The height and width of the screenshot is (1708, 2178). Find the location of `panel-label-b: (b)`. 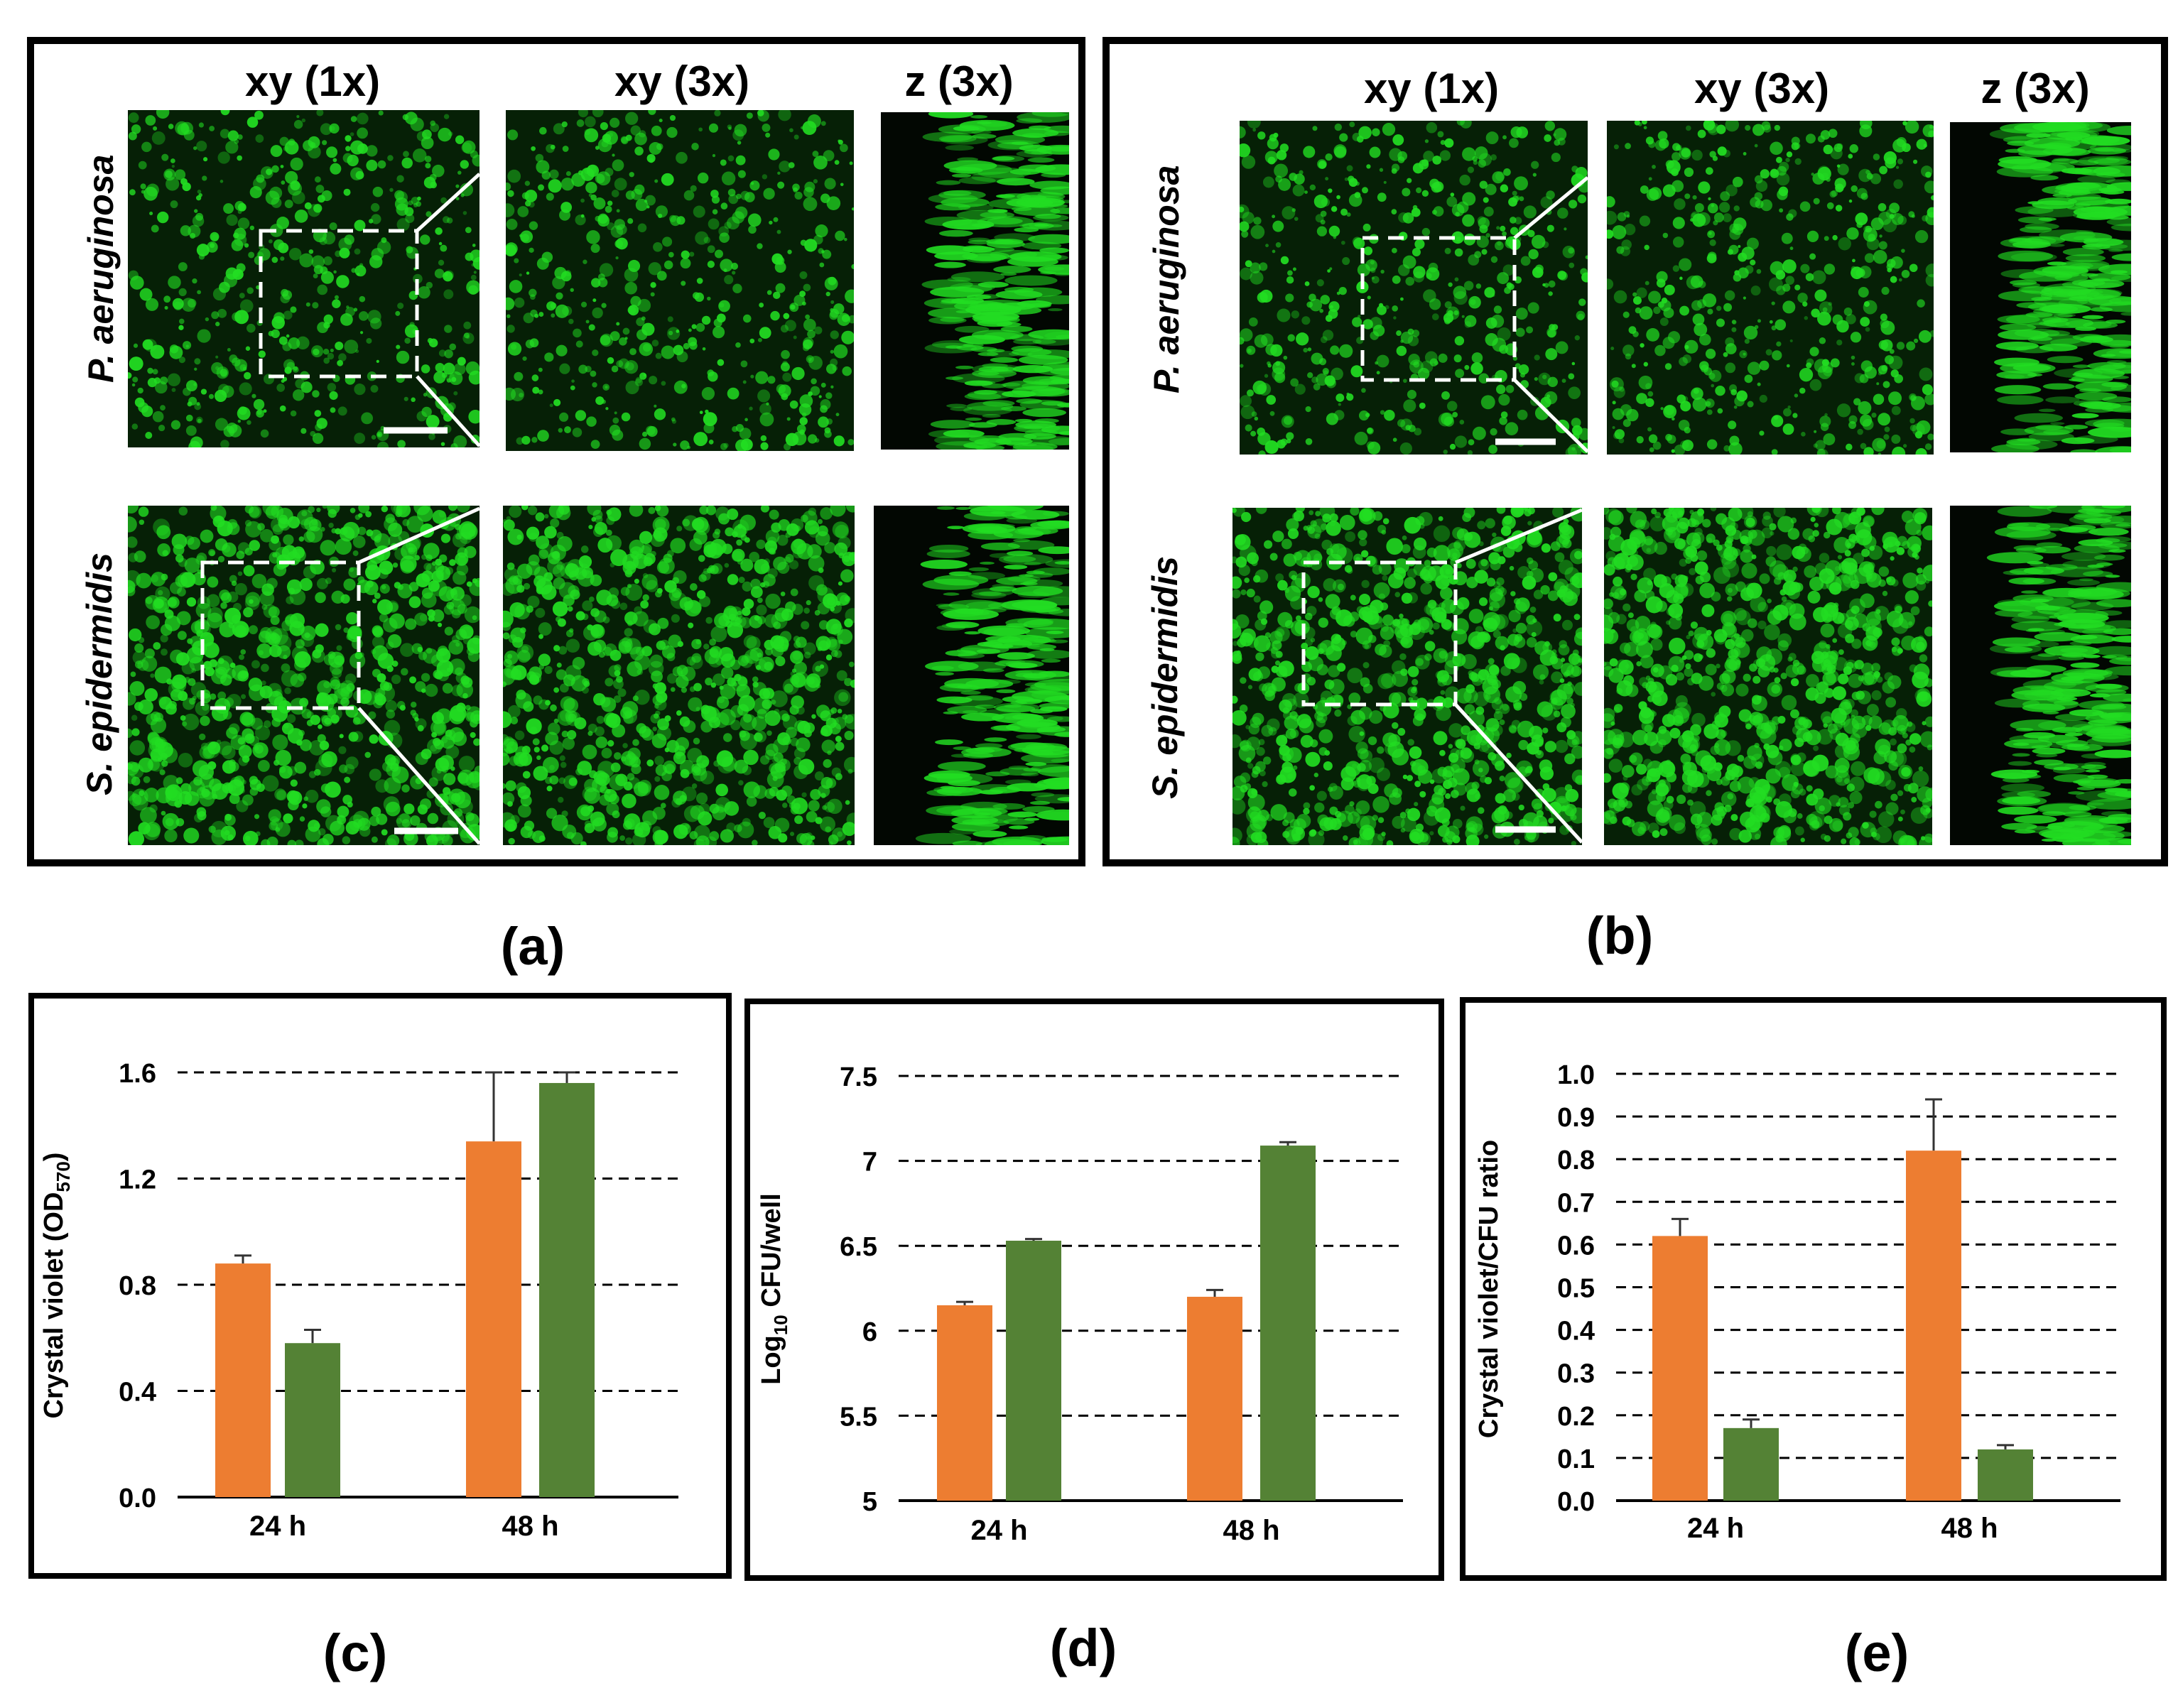

panel-label-b: (b) is located at coordinates (1620, 935).